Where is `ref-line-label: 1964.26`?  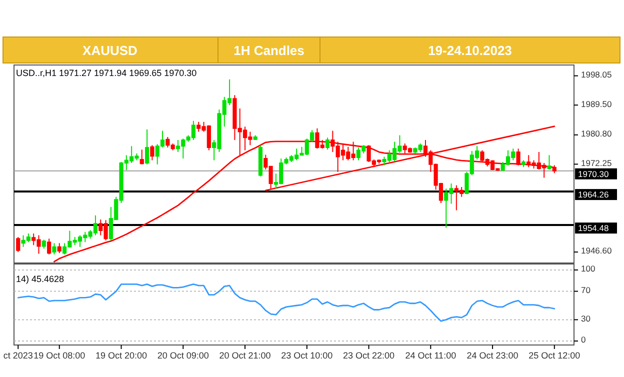 ref-line-label: 1964.26 is located at coordinates (593, 195).